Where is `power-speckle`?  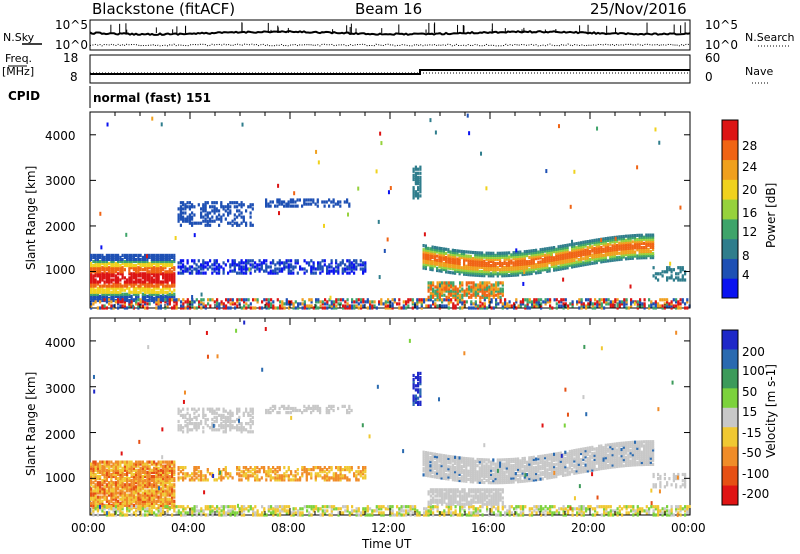 power-speckle is located at coordinates (637, 167).